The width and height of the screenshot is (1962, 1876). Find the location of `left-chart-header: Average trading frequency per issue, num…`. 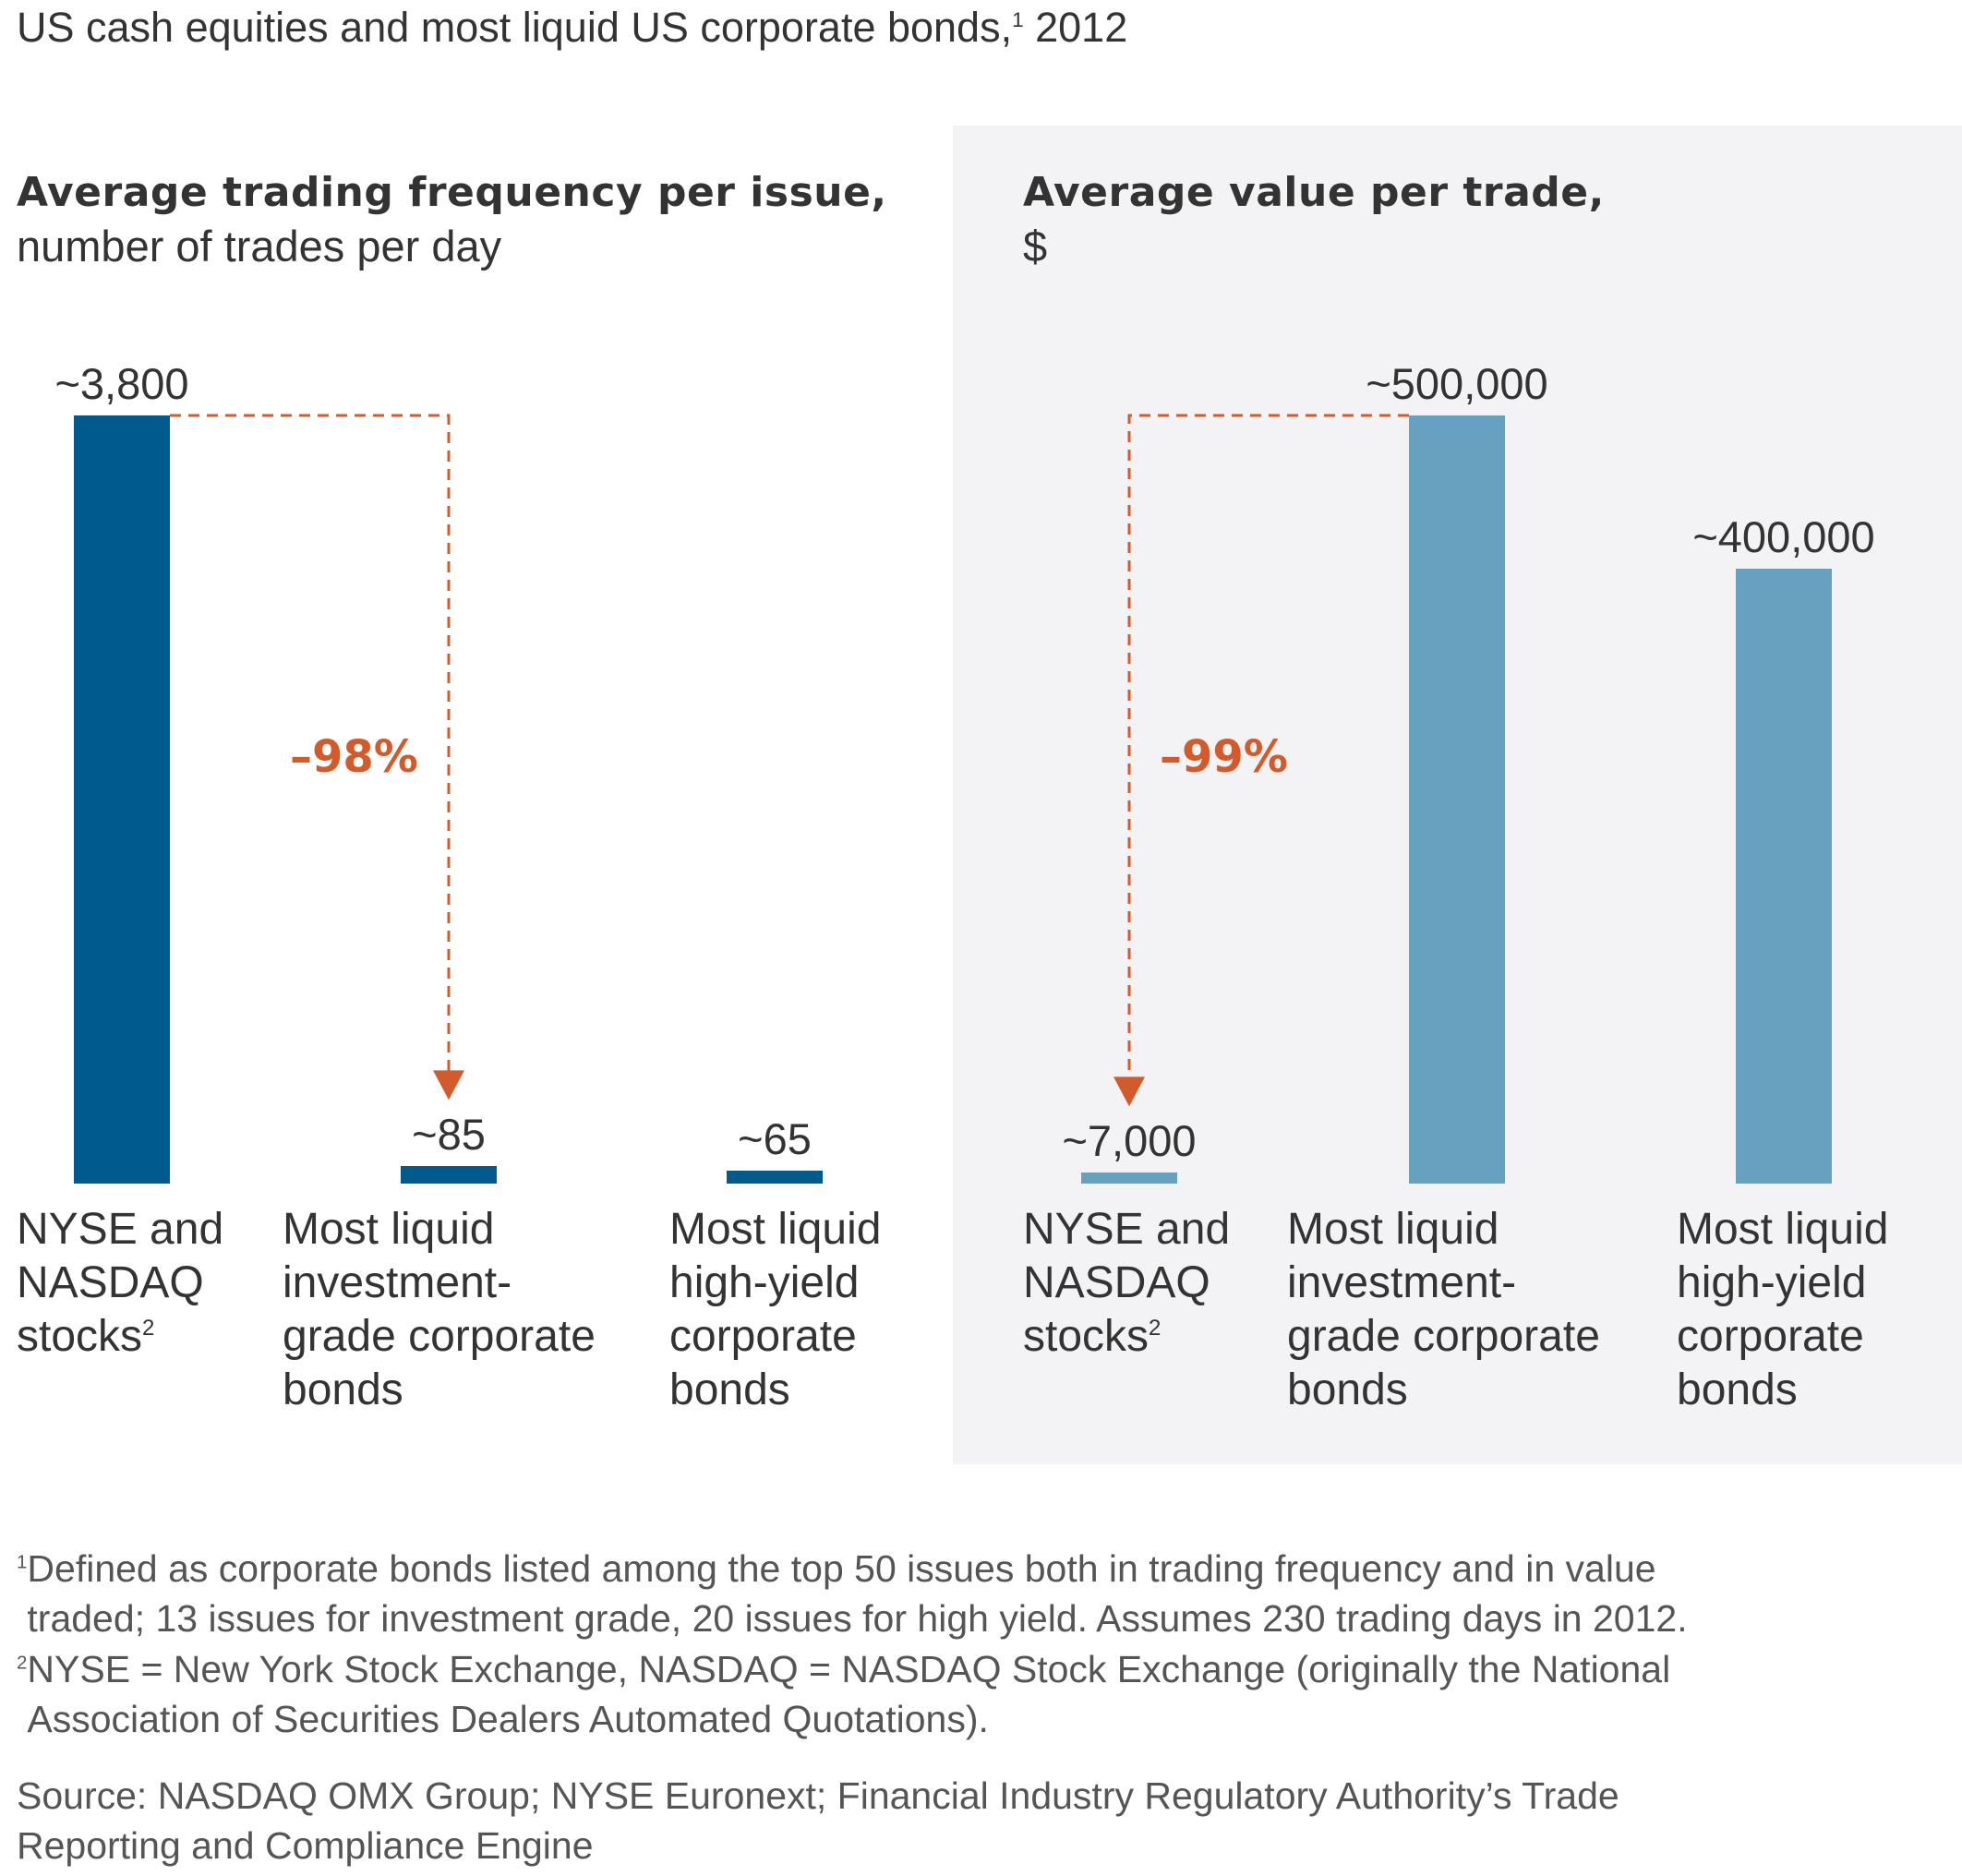

left-chart-header: Average trading frequency per issue, num… is located at coordinates (452, 218).